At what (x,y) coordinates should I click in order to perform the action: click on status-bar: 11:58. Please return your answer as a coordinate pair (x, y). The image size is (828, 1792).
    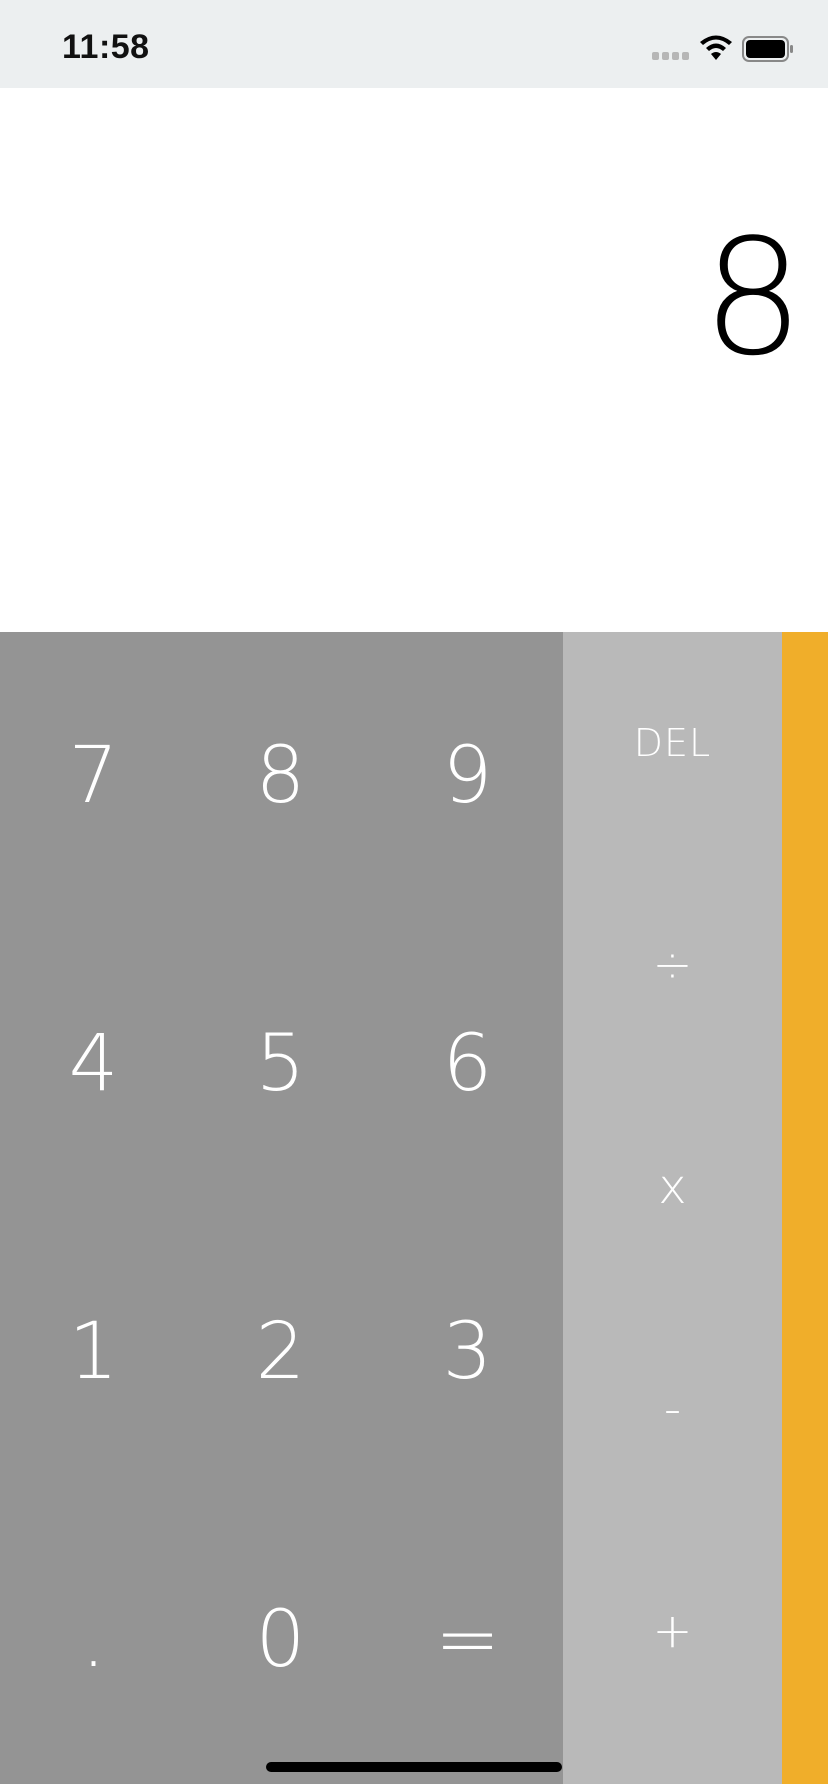
    Looking at the image, I should click on (414, 44).